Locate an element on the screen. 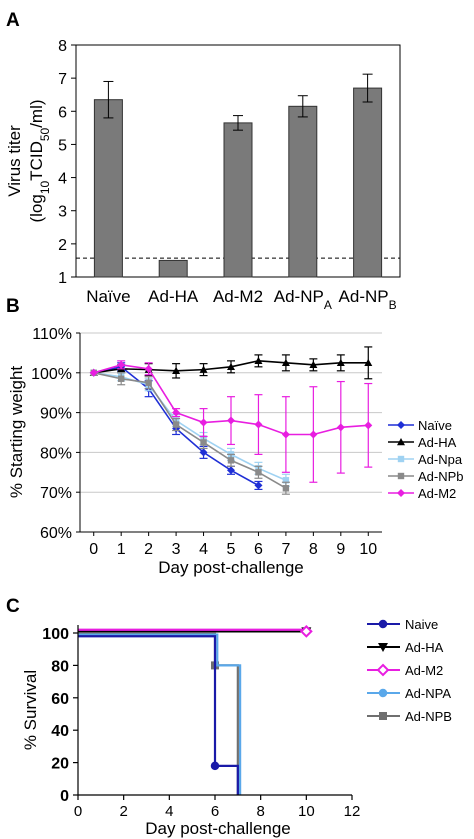 The width and height of the screenshot is (474, 839). y-tick-label: 1 is located at coordinates (62, 278).